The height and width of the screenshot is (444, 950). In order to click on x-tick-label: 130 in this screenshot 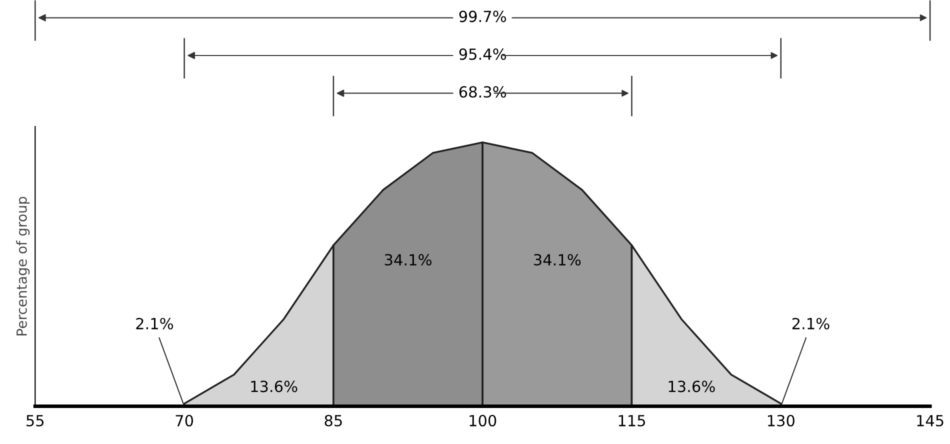, I will do `click(781, 420)`.